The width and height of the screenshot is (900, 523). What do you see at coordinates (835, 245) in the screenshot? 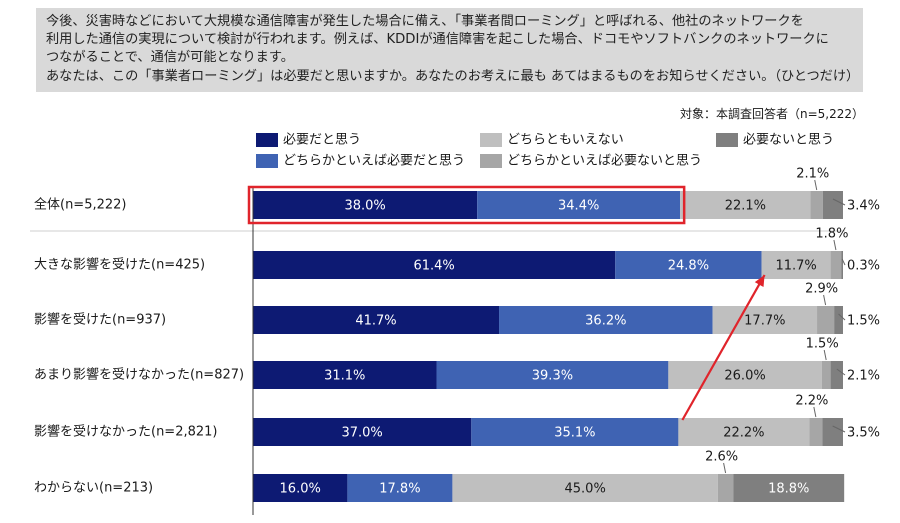
I see `leader-r2-s4` at bounding box center [835, 245].